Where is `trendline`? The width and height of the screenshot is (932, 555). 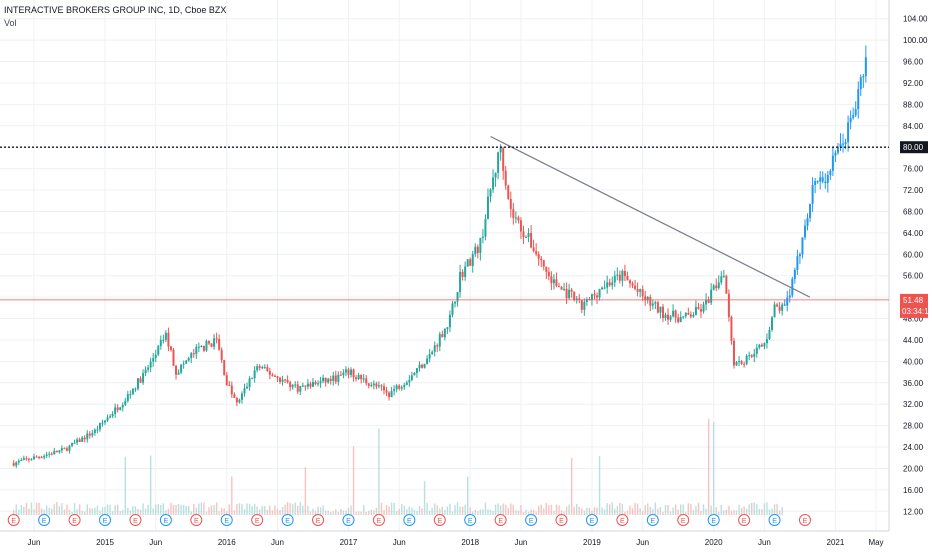 trendline is located at coordinates (650, 216).